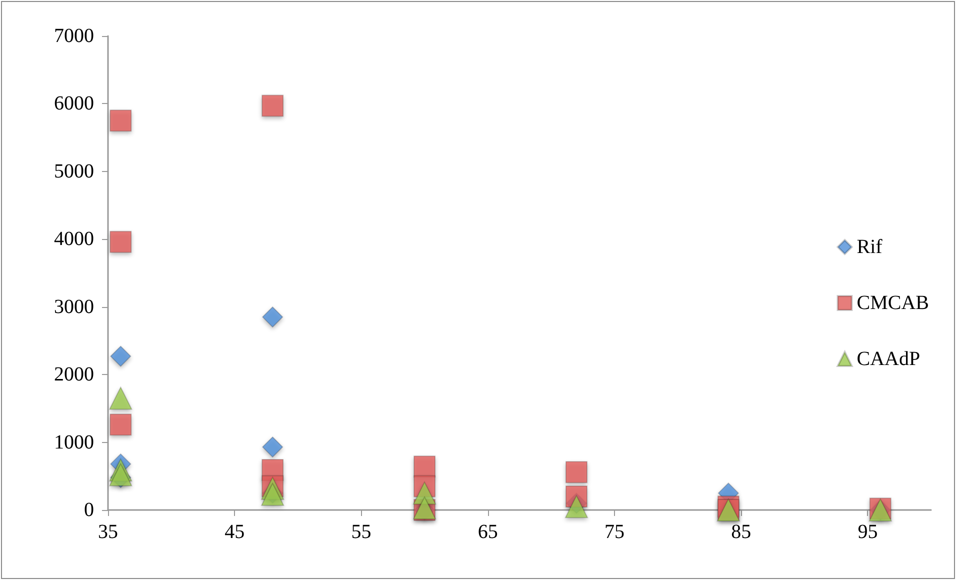  Describe the element at coordinates (234, 532) in the screenshot. I see `x-tick-label: 45` at that location.